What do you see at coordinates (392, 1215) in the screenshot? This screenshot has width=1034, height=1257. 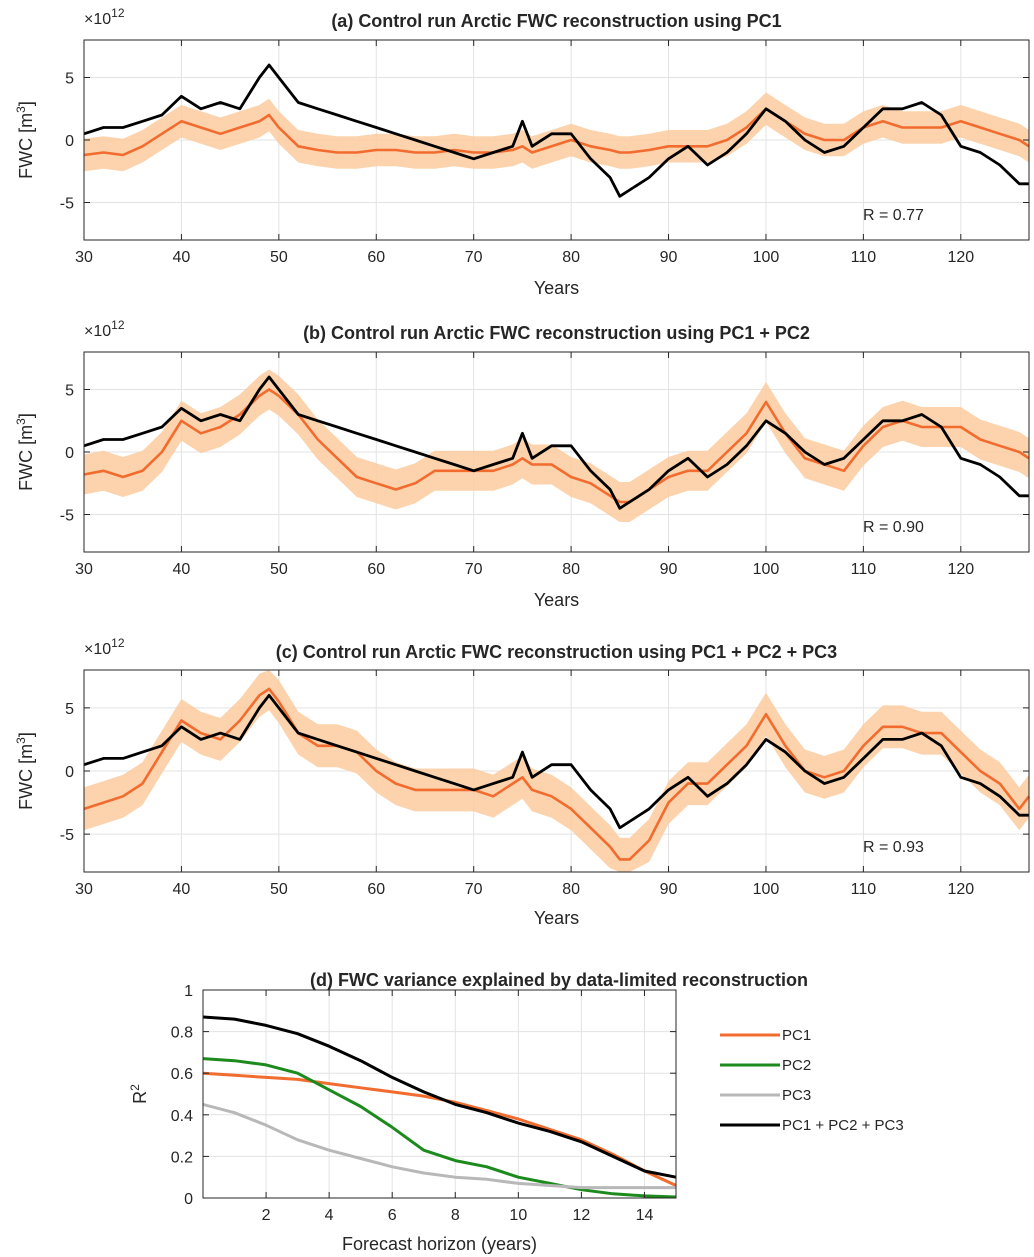 I see `x-tick-label: 6` at bounding box center [392, 1215].